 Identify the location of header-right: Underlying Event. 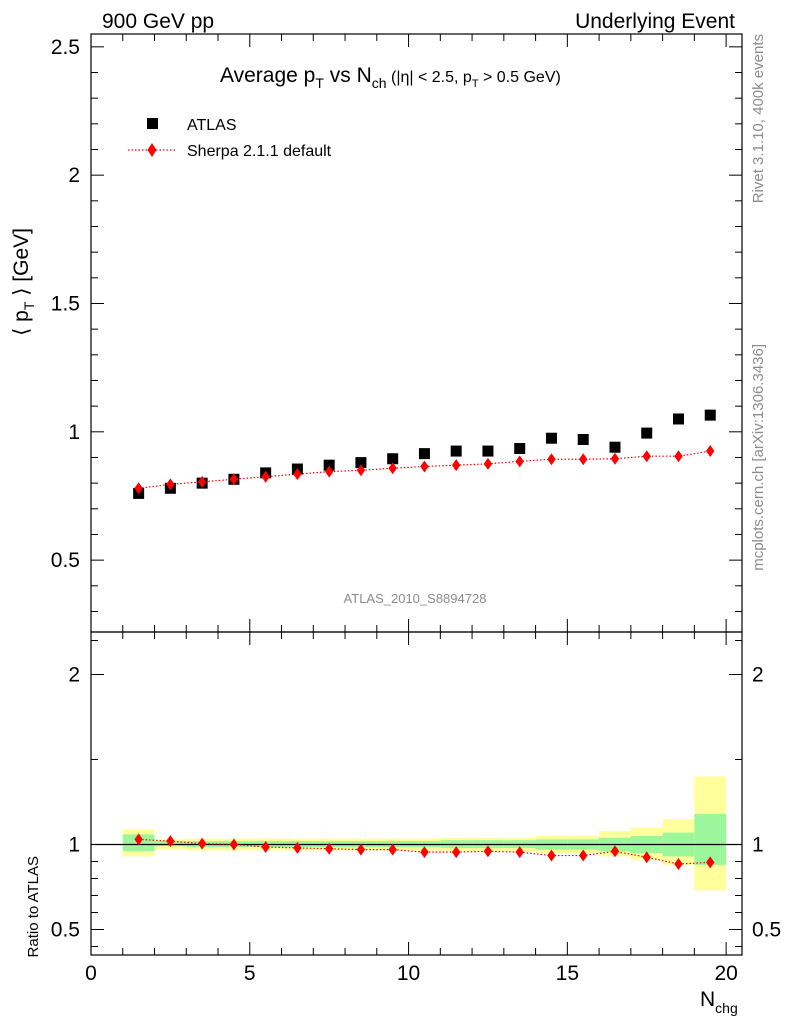
(655, 21).